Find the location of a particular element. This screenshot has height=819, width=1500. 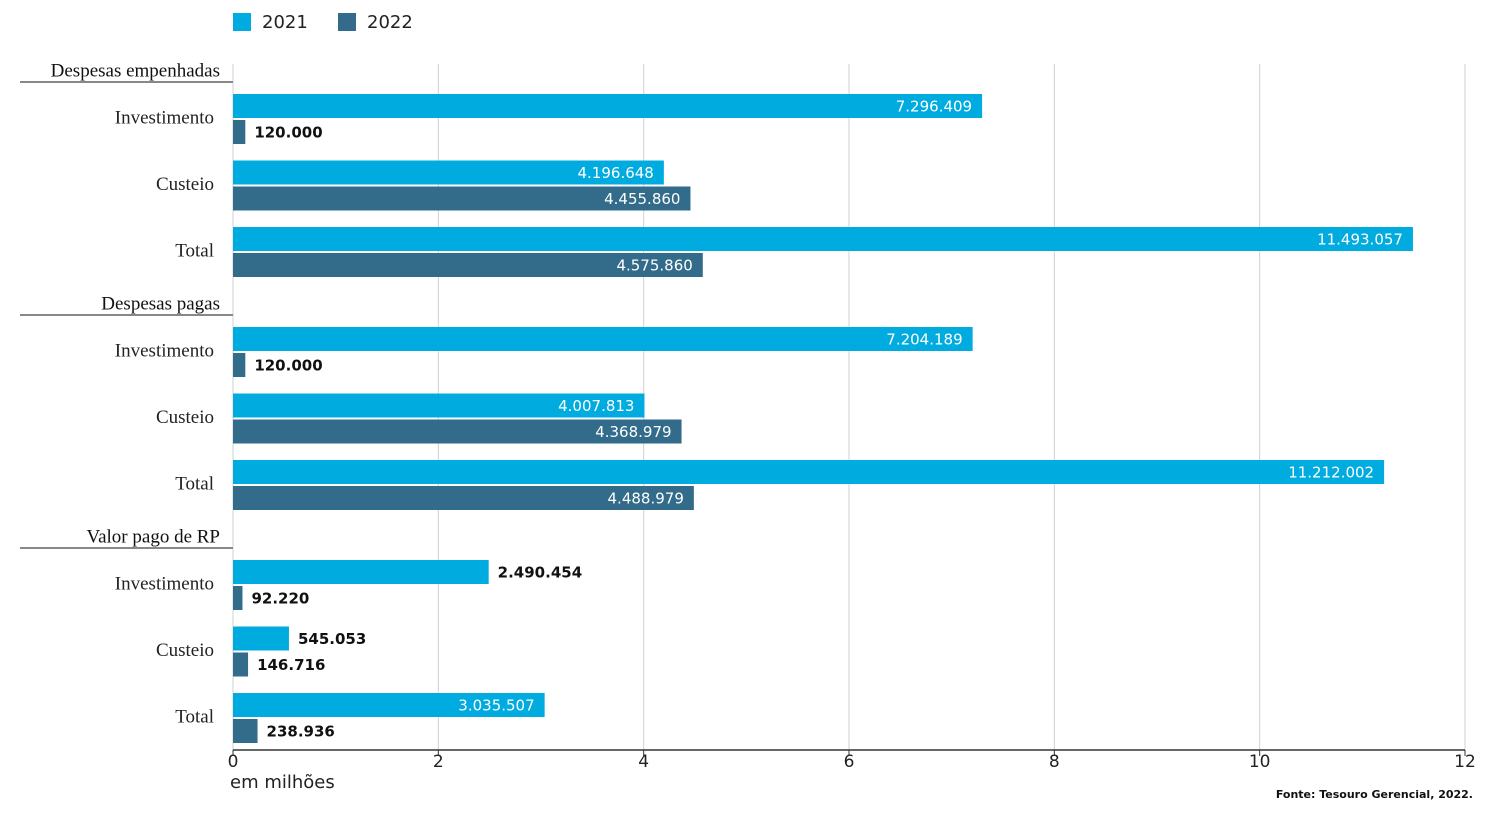

value-label: 7.296.409 is located at coordinates (934, 107).